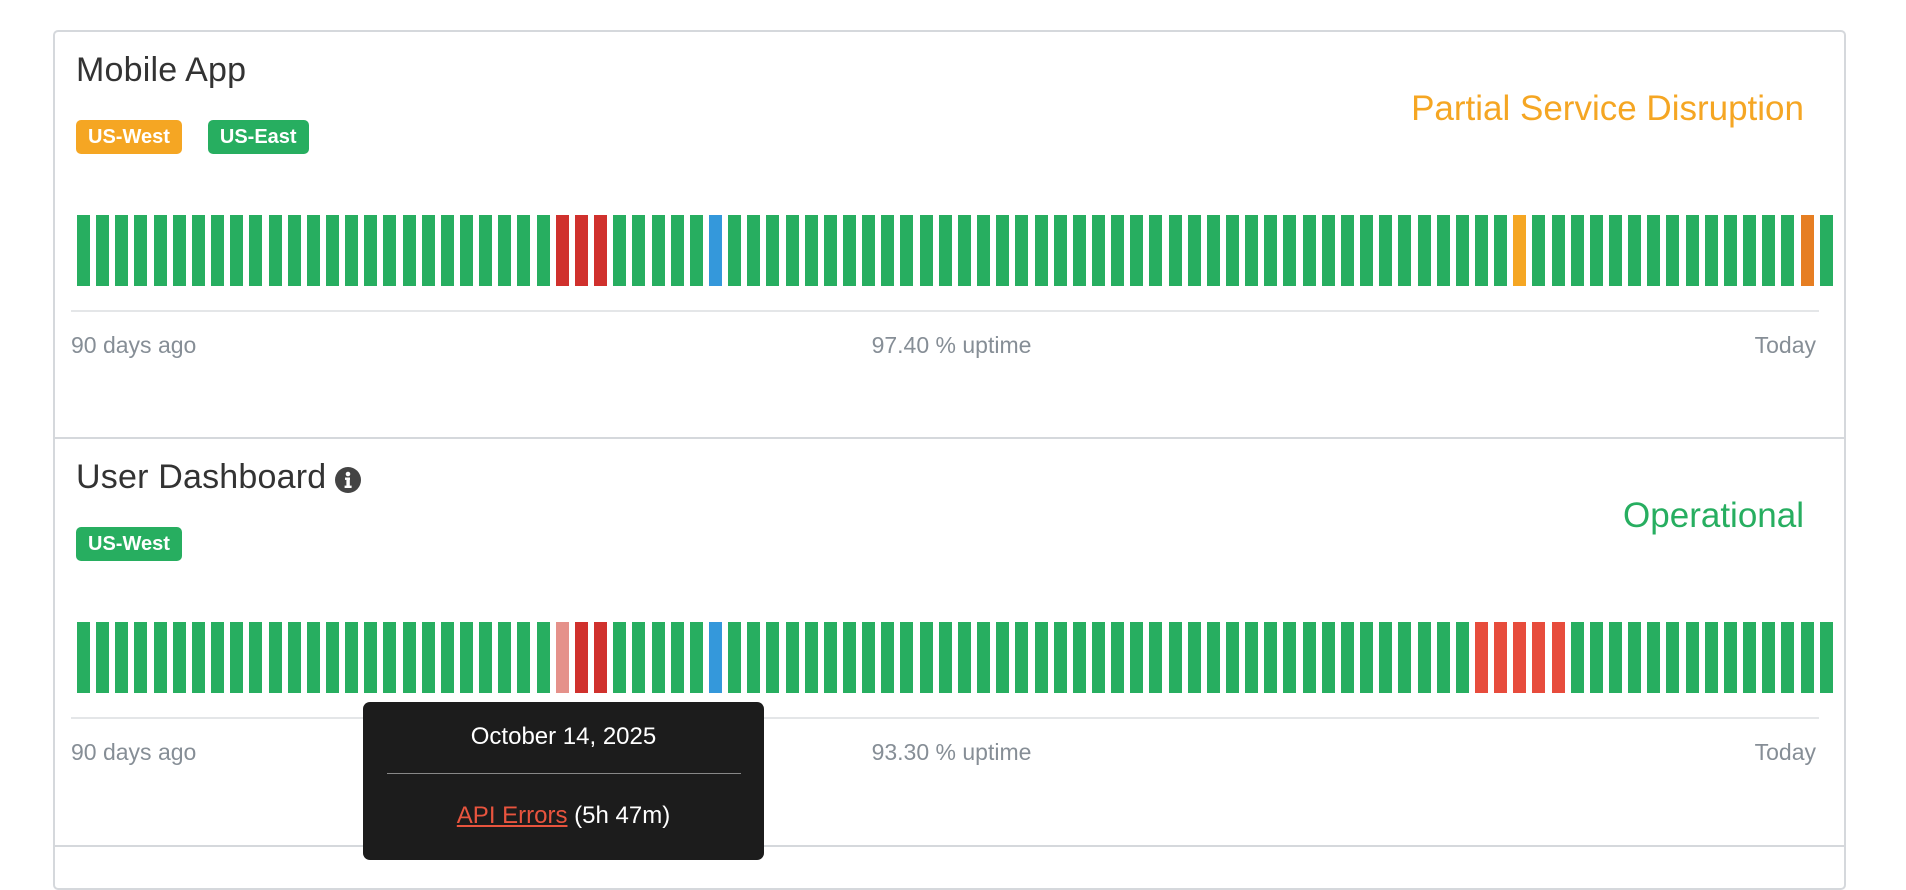  Describe the element at coordinates (129, 544) in the screenshot. I see `region-tag-us-west: US-West` at that location.